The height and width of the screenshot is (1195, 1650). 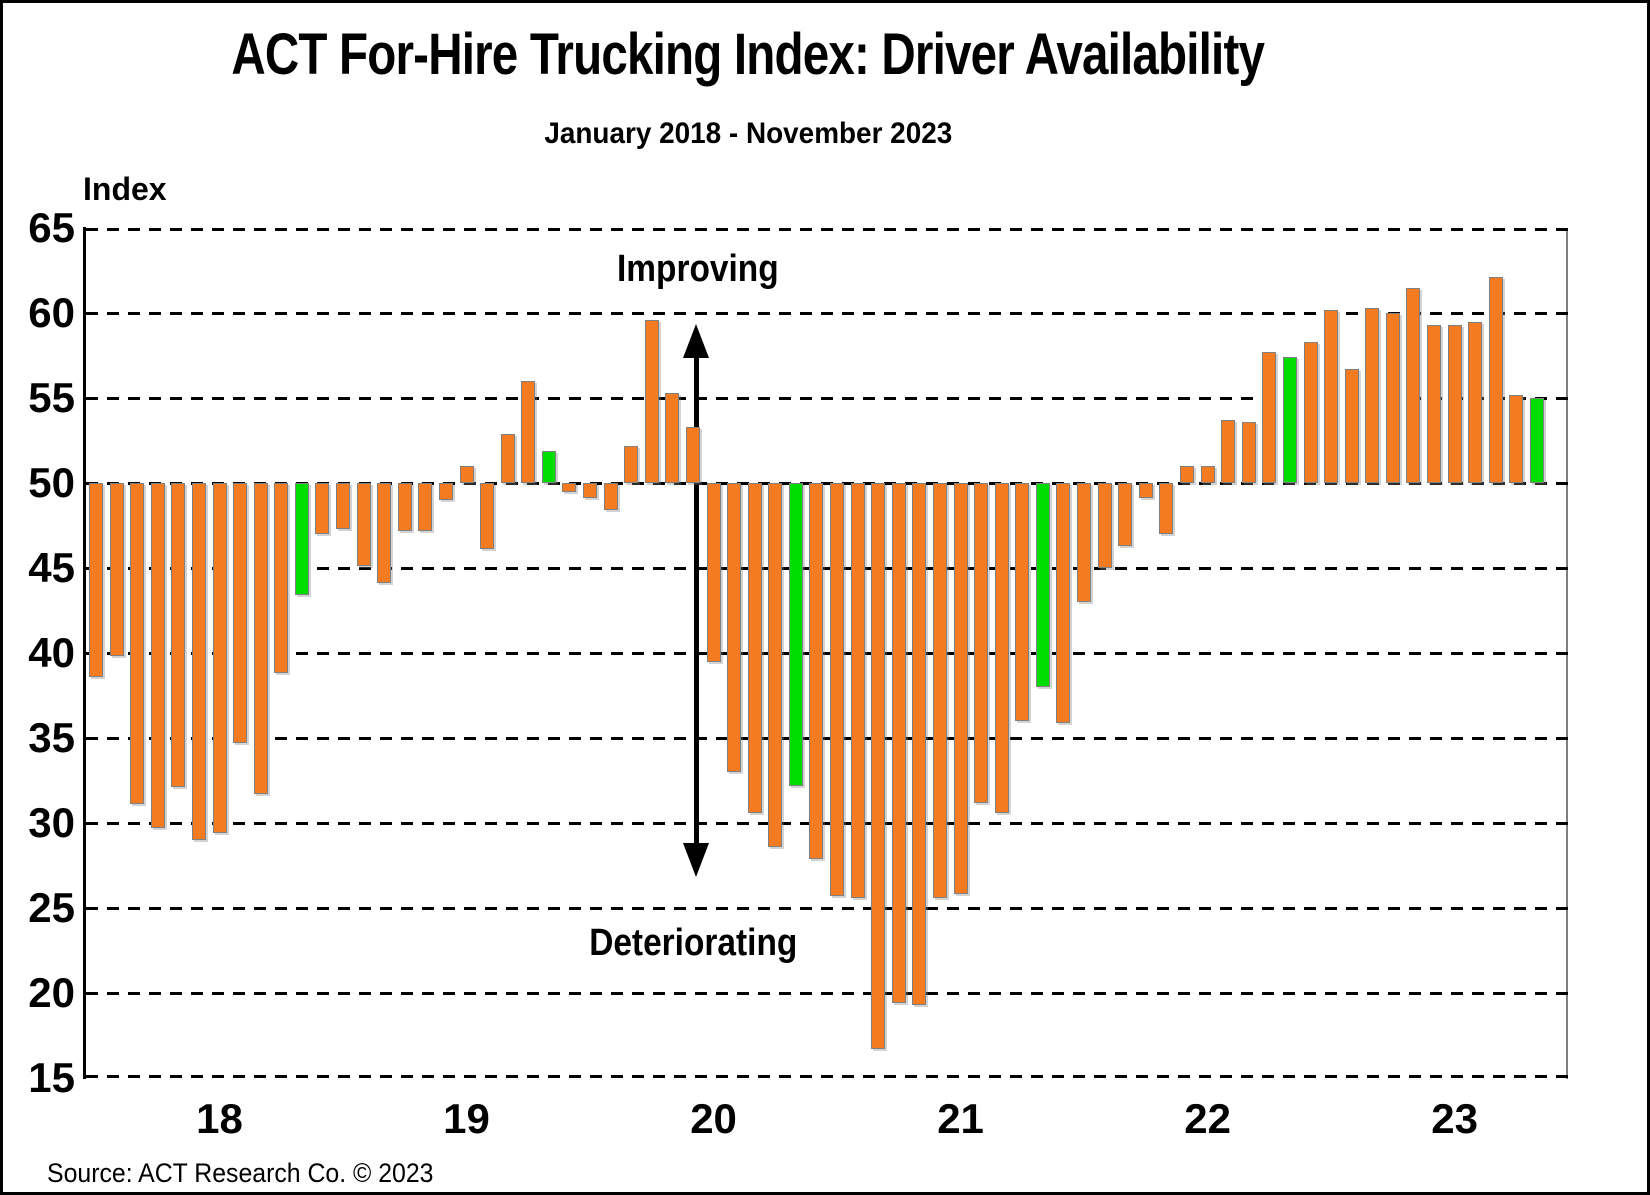 What do you see at coordinates (1454, 1118) in the screenshot?
I see `x-tick-label-23: 23` at bounding box center [1454, 1118].